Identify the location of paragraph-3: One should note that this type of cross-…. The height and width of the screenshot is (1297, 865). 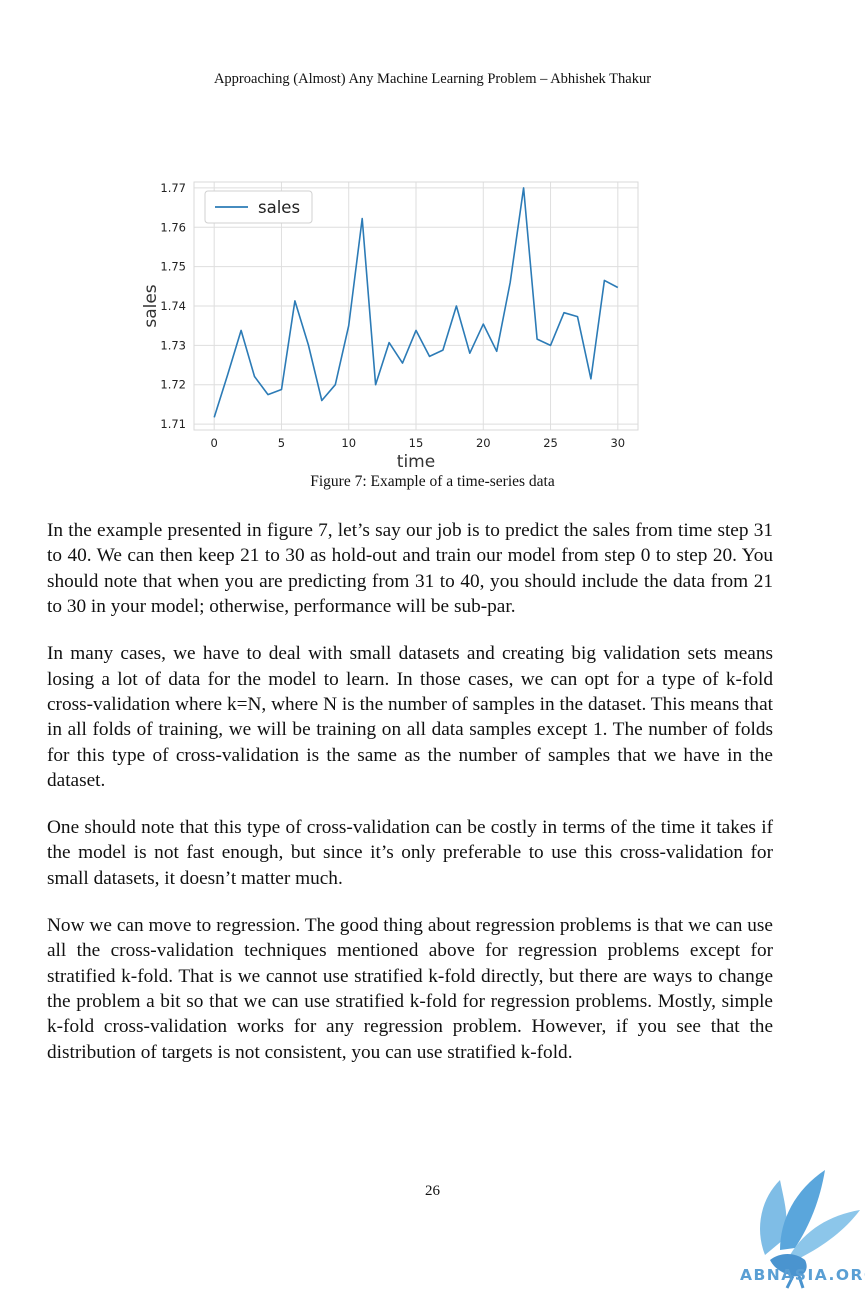
(410, 853).